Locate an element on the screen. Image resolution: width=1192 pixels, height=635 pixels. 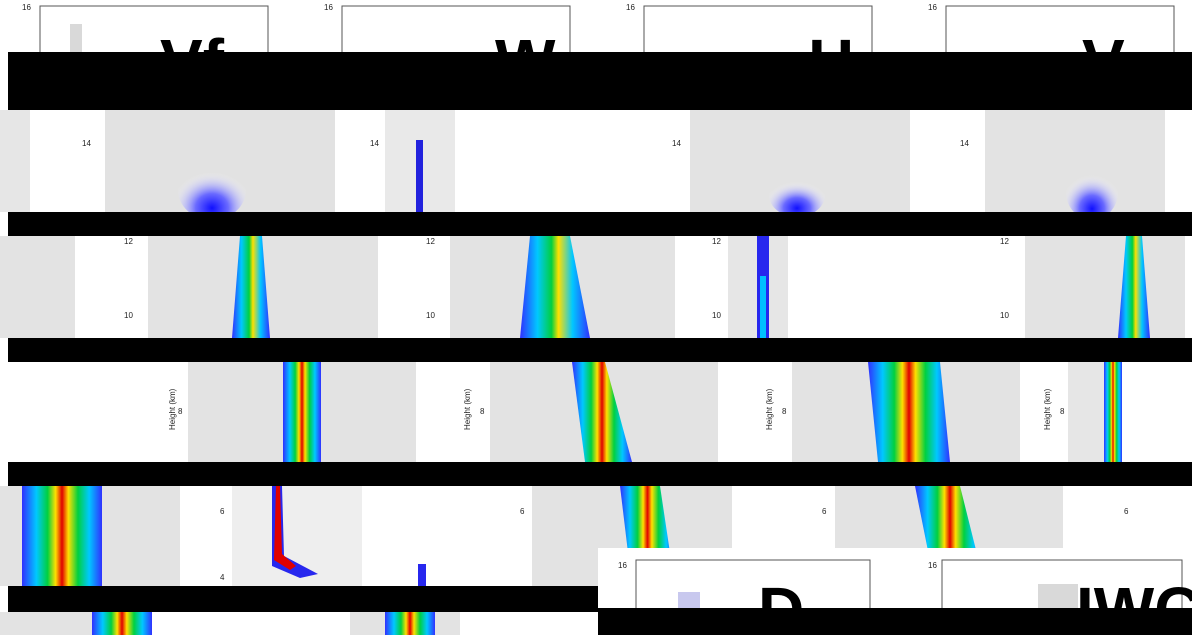
ylabel-c: Height (km) is located at coordinates (769, 409).